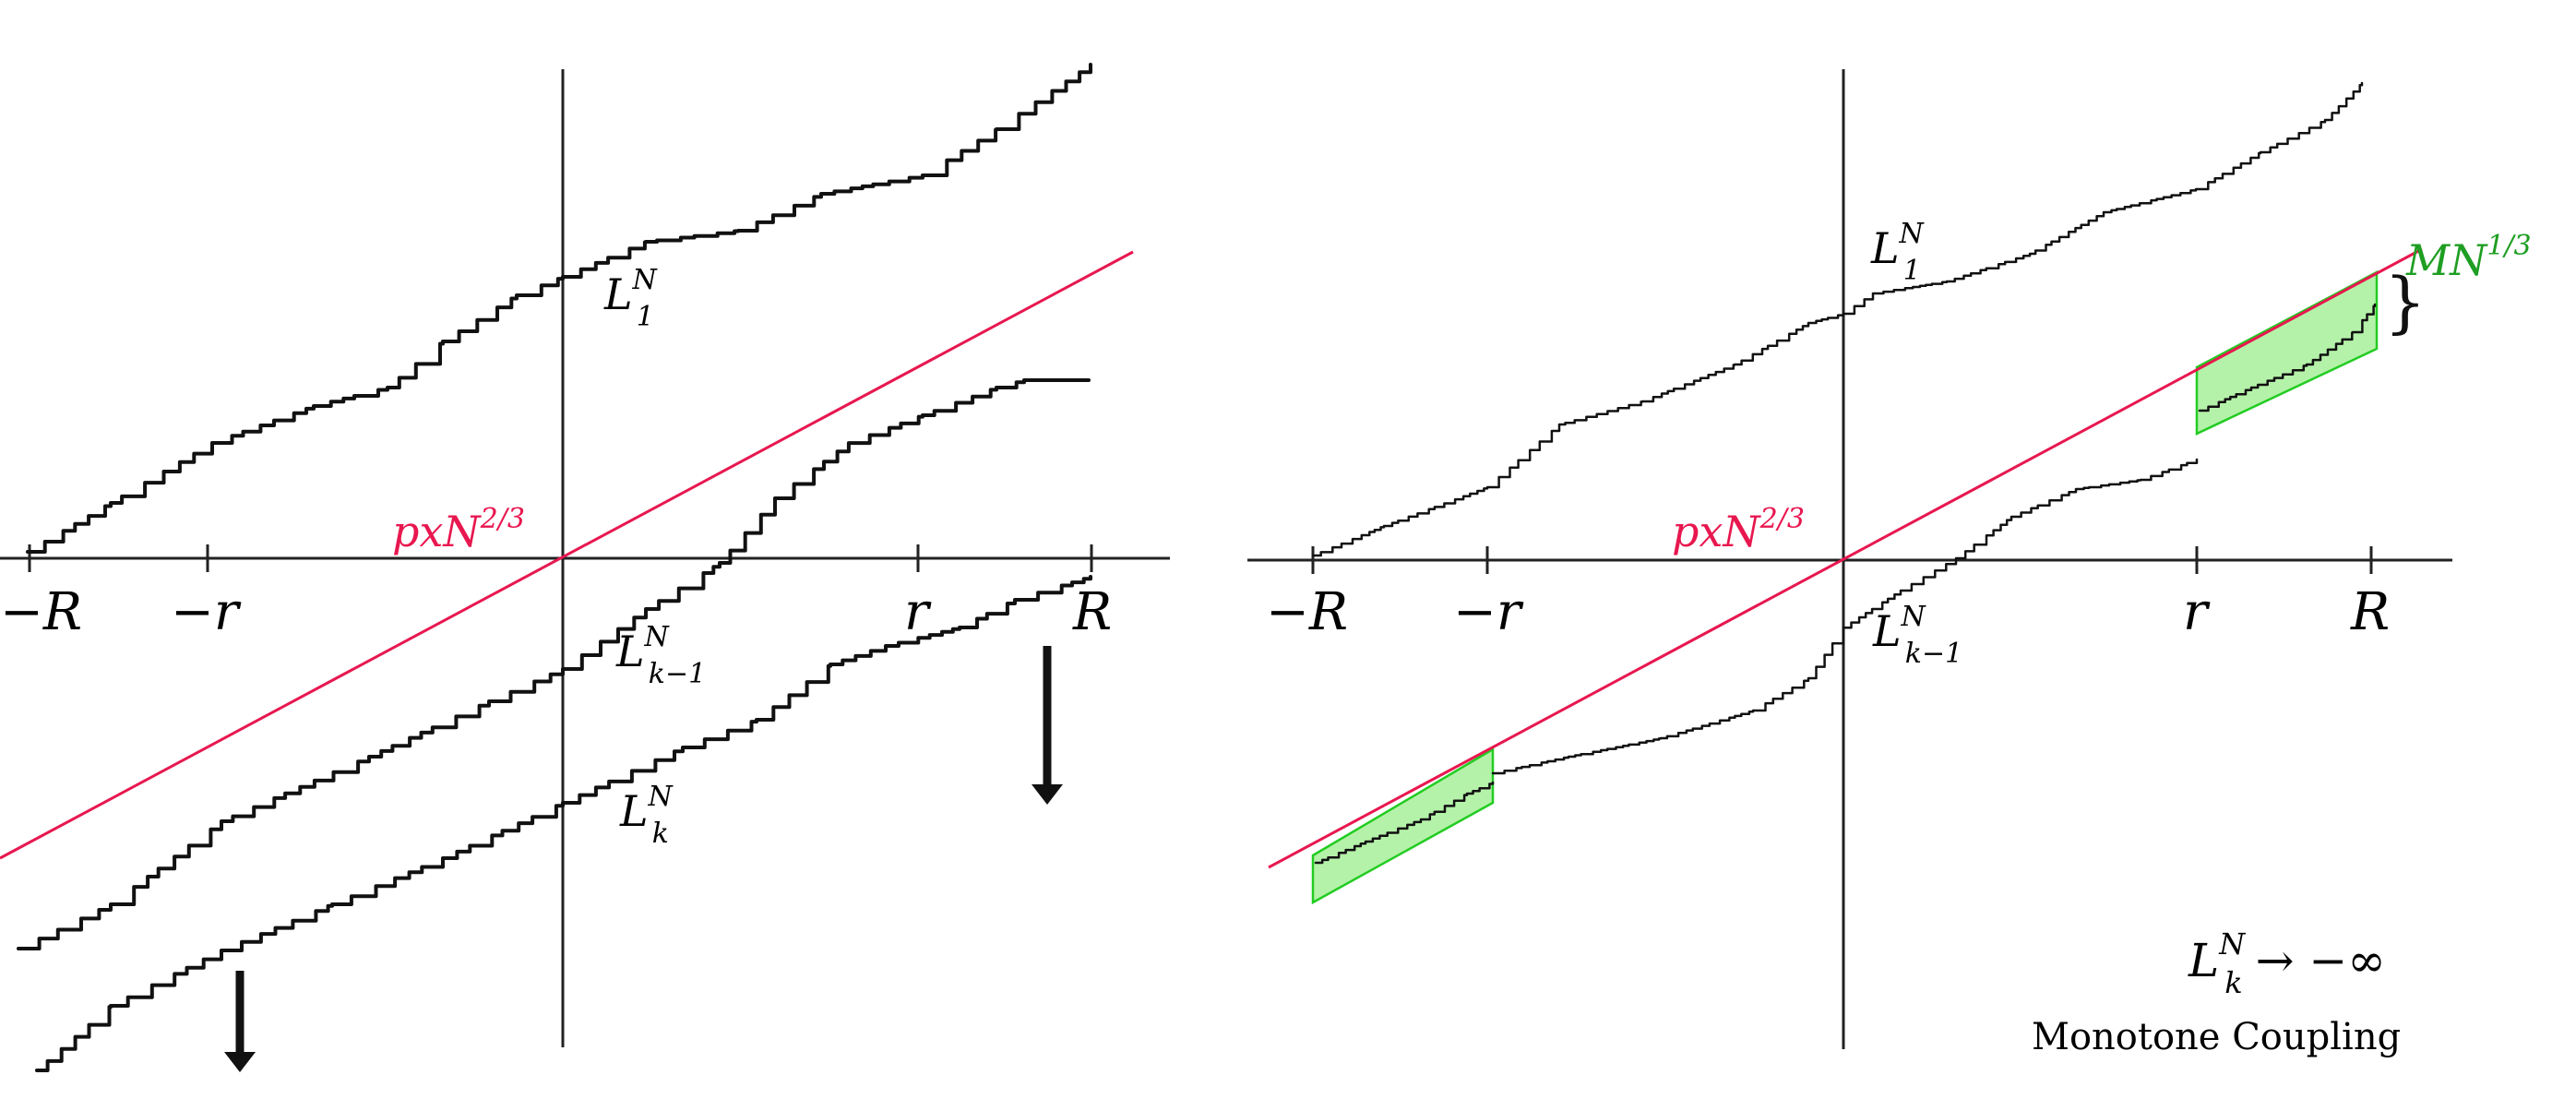 This screenshot has height=1099, width=2576. What do you see at coordinates (2197, 612) in the screenshot?
I see `right-tick-label-r: r` at bounding box center [2197, 612].